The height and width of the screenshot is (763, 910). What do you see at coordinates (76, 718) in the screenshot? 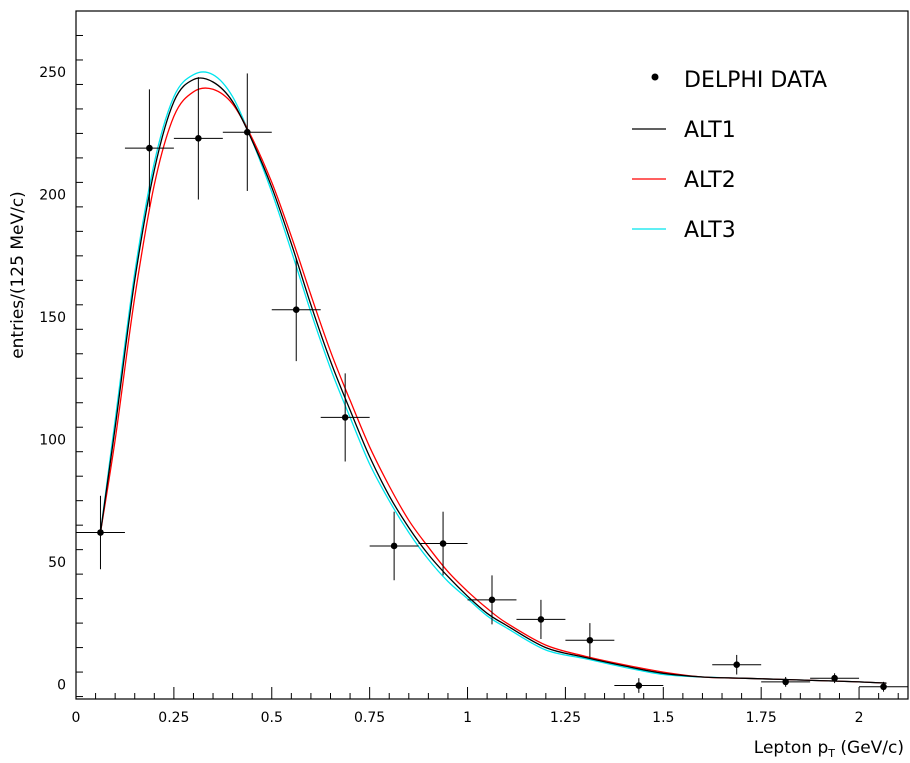
I see `x-tick-label: 0` at bounding box center [76, 718].